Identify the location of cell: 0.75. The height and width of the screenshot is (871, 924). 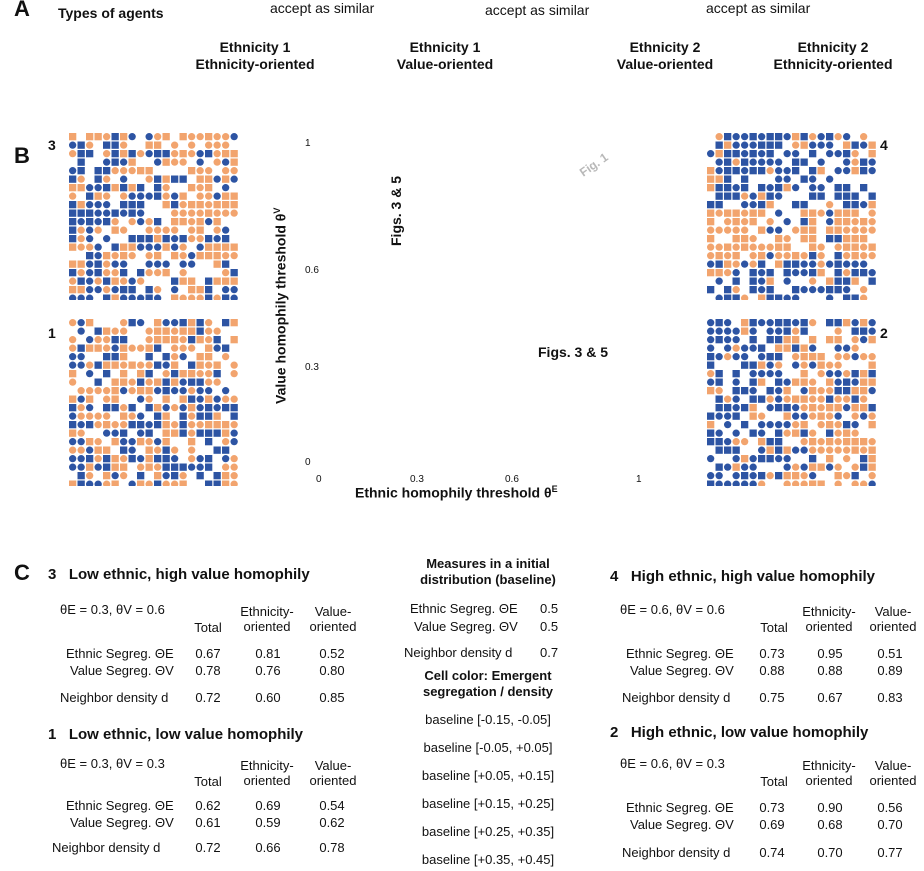
(772, 697).